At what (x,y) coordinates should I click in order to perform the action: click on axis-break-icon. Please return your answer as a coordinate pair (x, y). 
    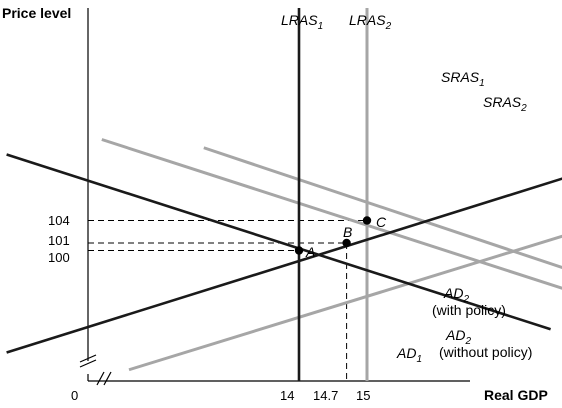
    Looking at the image, I should click on (95, 370).